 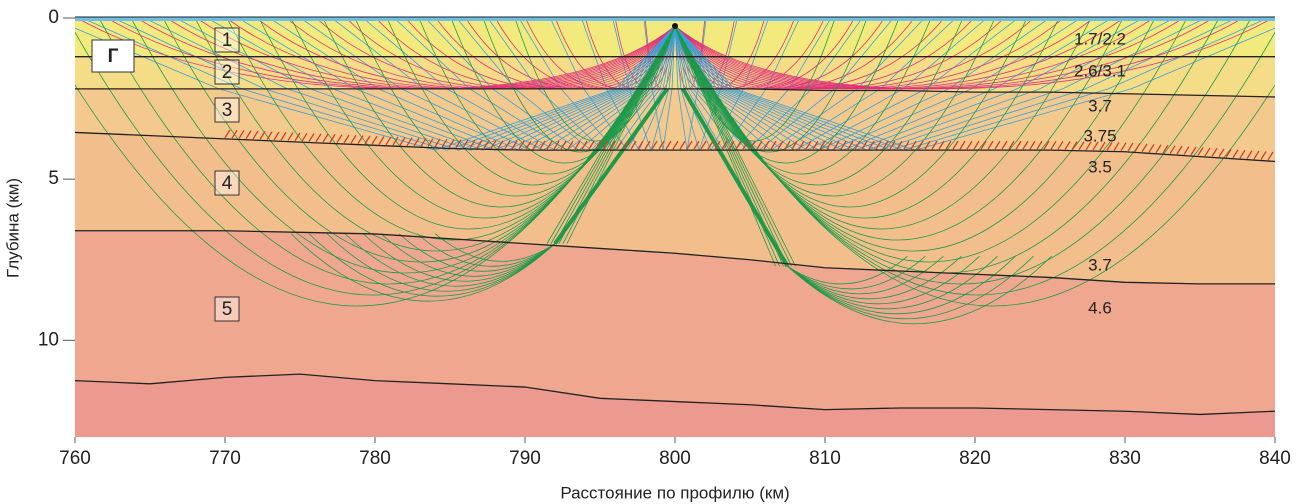 What do you see at coordinates (1275, 458) in the screenshot?
I see `x-tick-label: 840` at bounding box center [1275, 458].